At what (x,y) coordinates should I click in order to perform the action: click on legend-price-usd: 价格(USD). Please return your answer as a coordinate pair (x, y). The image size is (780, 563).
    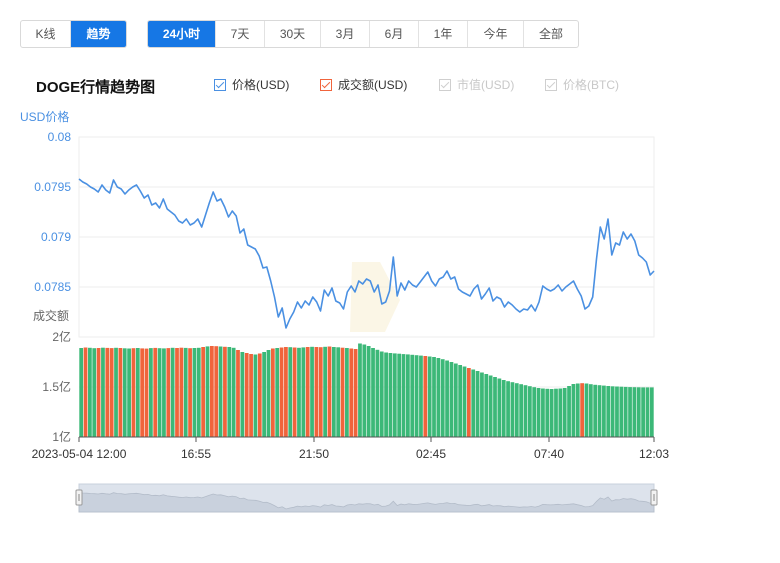
    Looking at the image, I should click on (251, 84).